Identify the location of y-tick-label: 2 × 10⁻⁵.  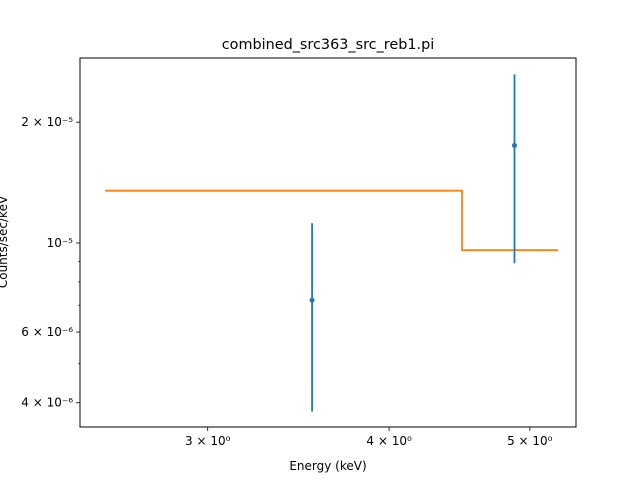
(47, 122).